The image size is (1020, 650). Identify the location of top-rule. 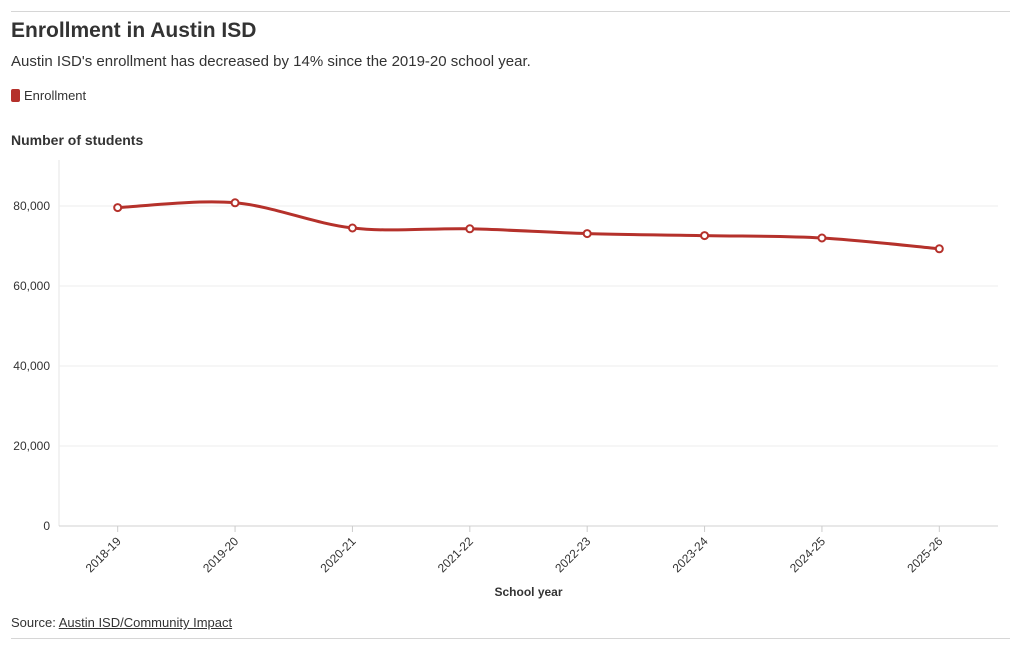
(510, 11).